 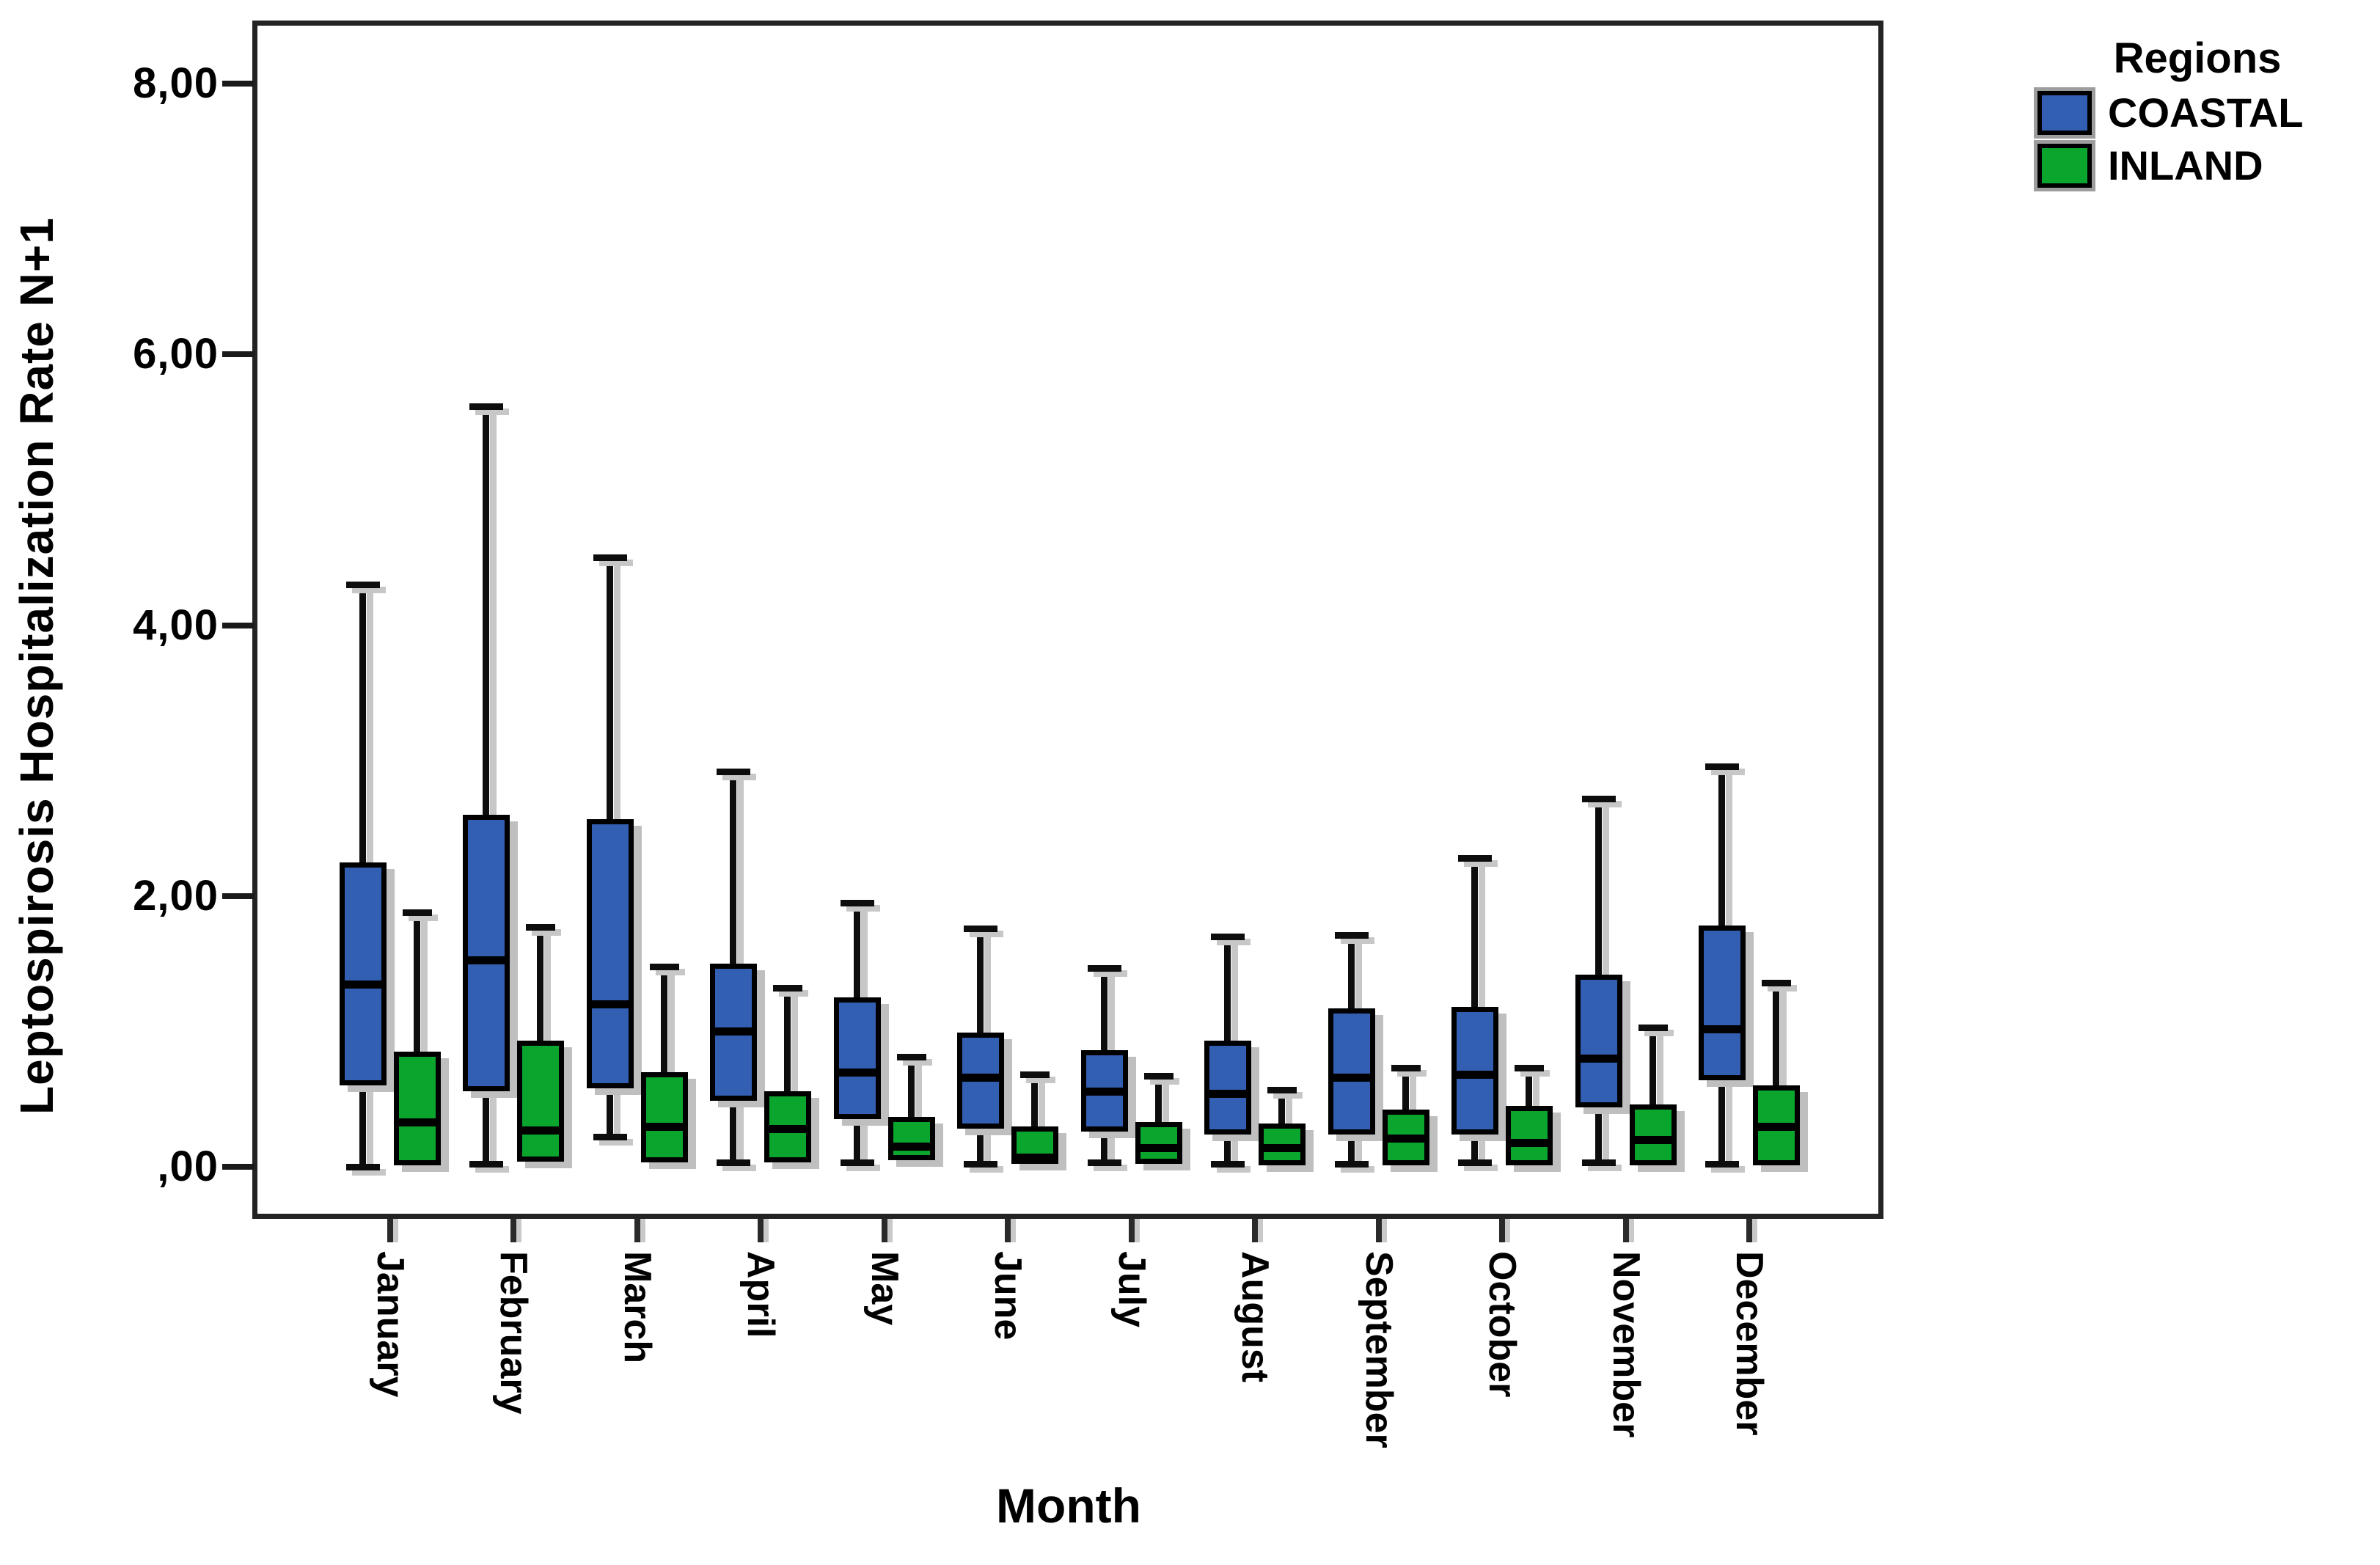 What do you see at coordinates (885, 1288) in the screenshot?
I see `x-tick-label: May` at bounding box center [885, 1288].